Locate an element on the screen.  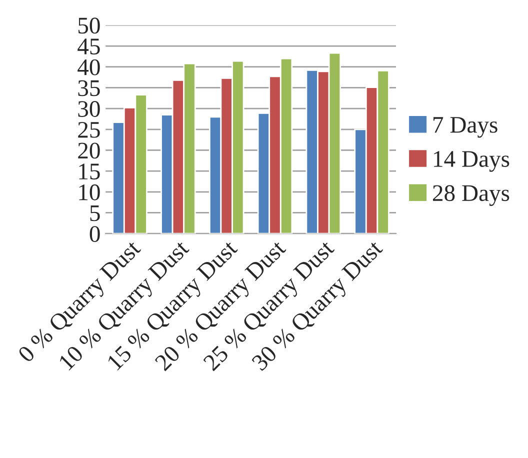
y-tick-label: 10 is located at coordinates (89, 192).